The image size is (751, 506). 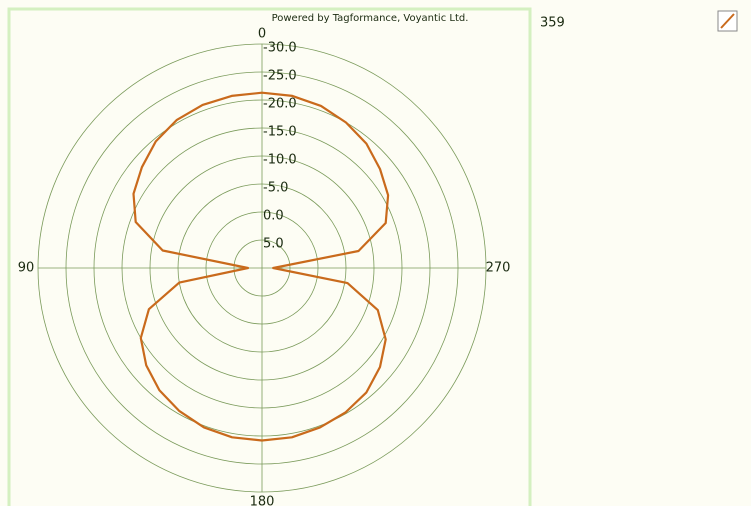 What do you see at coordinates (262, 500) in the screenshot?
I see `theta-tick-label: 180` at bounding box center [262, 500].